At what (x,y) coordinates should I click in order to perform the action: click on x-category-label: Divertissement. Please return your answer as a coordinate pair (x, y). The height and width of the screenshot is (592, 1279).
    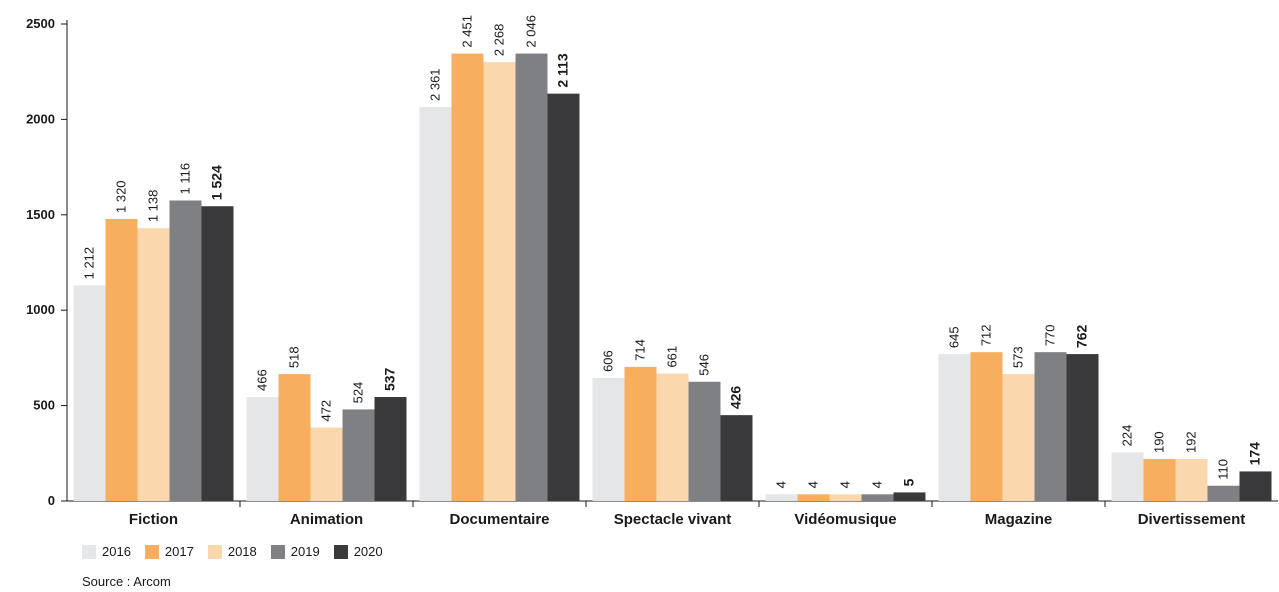
    Looking at the image, I should click on (1192, 519).